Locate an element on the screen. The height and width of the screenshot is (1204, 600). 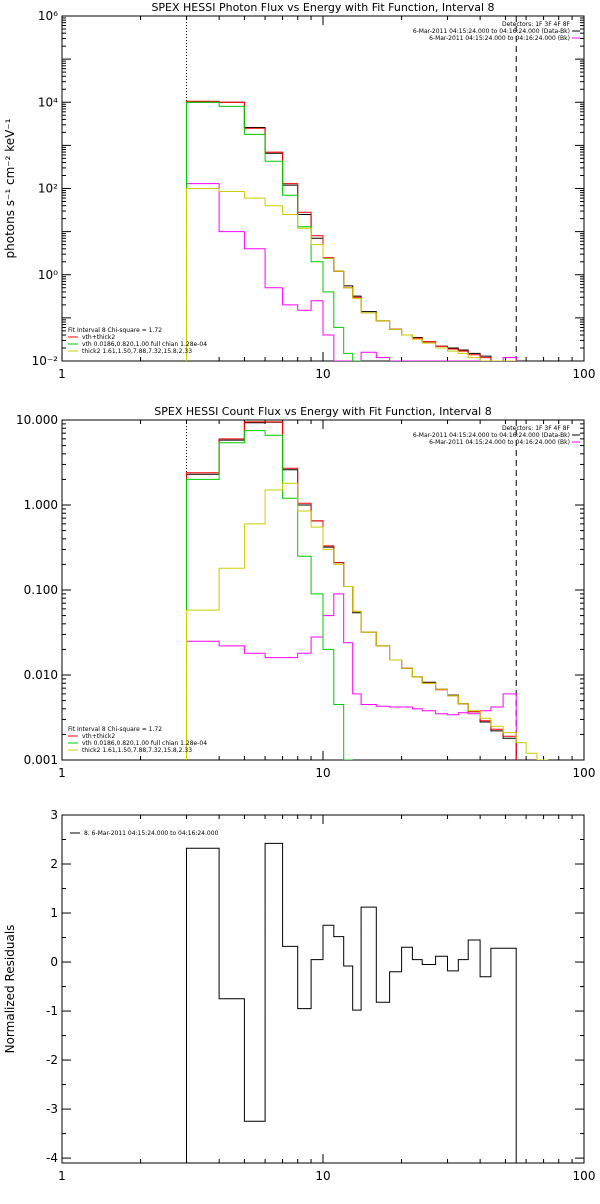
y-tick-label: 10⁻² is located at coordinates (45, 361).